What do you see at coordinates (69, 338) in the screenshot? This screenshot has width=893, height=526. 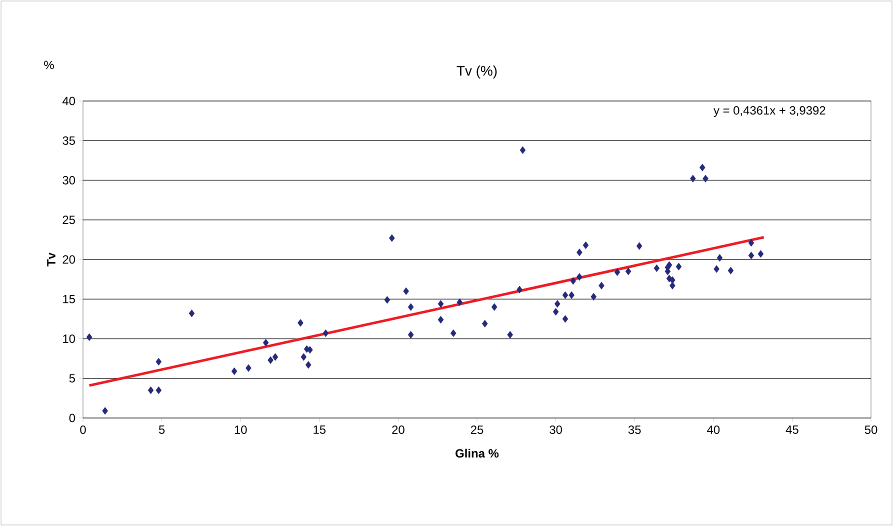 I see `y-tick-label: 10` at bounding box center [69, 338].